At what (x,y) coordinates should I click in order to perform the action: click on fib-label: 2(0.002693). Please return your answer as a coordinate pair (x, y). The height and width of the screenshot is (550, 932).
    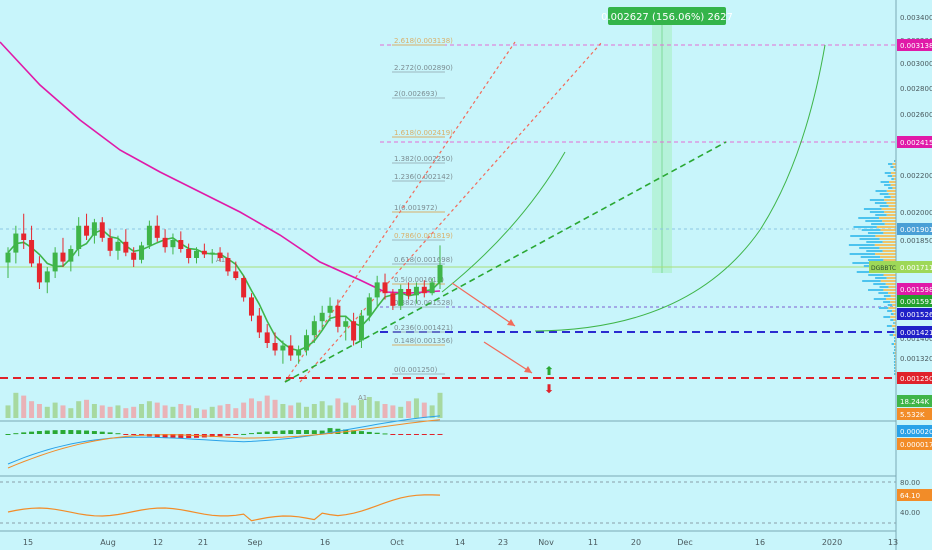
    Looking at the image, I should click on (416, 94).